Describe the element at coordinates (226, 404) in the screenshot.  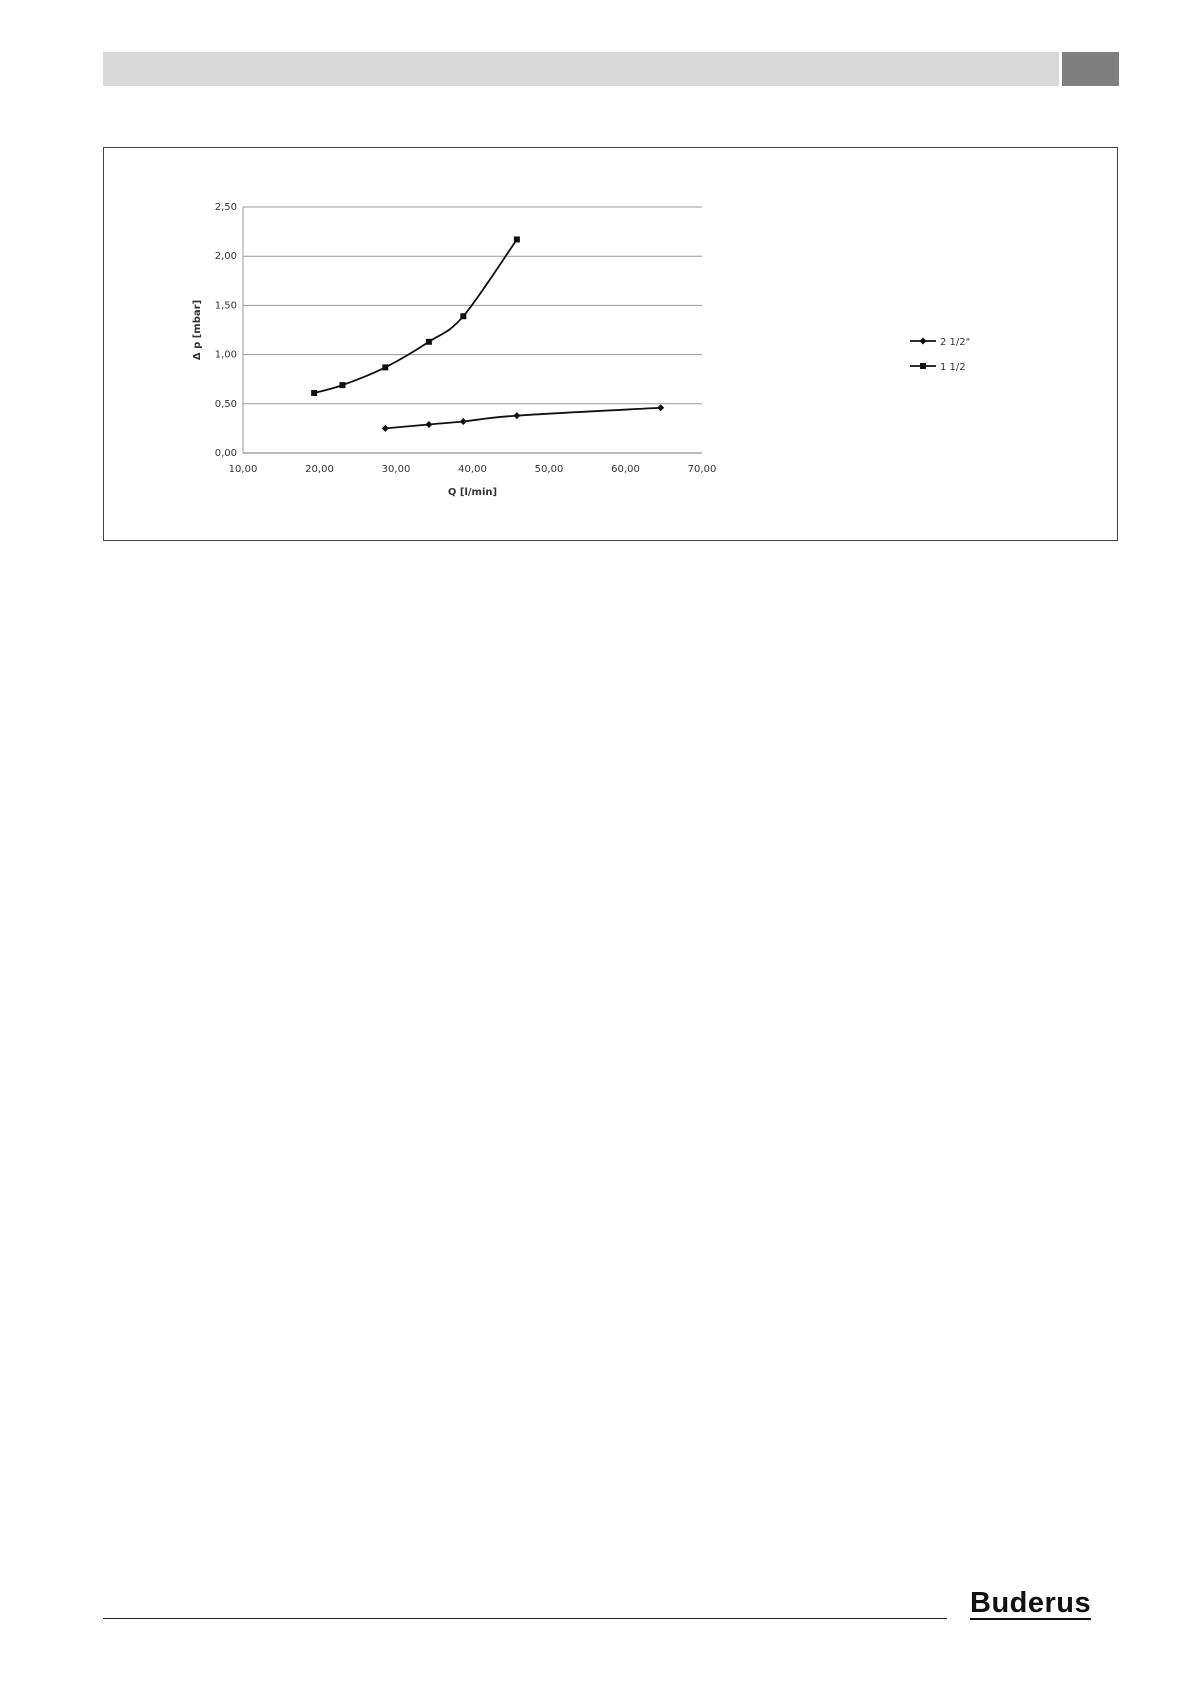
I see `y-tick-label: 0,50` at that location.